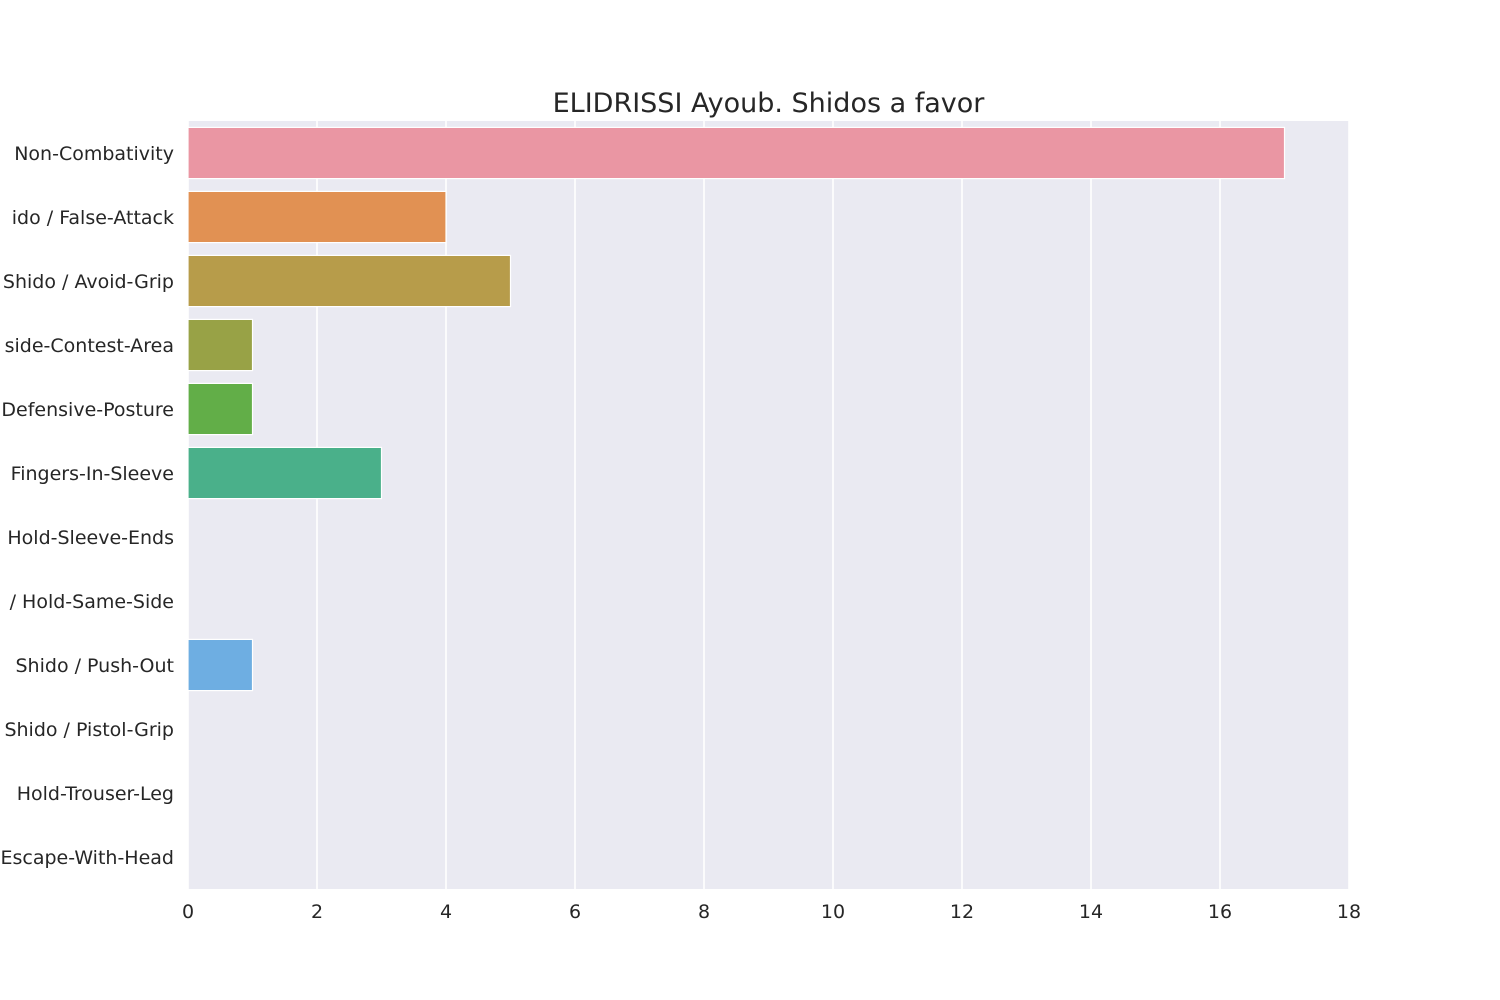 The height and width of the screenshot is (1000, 1500). What do you see at coordinates (1349, 912) in the screenshot?
I see `x-tick-label: 18` at bounding box center [1349, 912].